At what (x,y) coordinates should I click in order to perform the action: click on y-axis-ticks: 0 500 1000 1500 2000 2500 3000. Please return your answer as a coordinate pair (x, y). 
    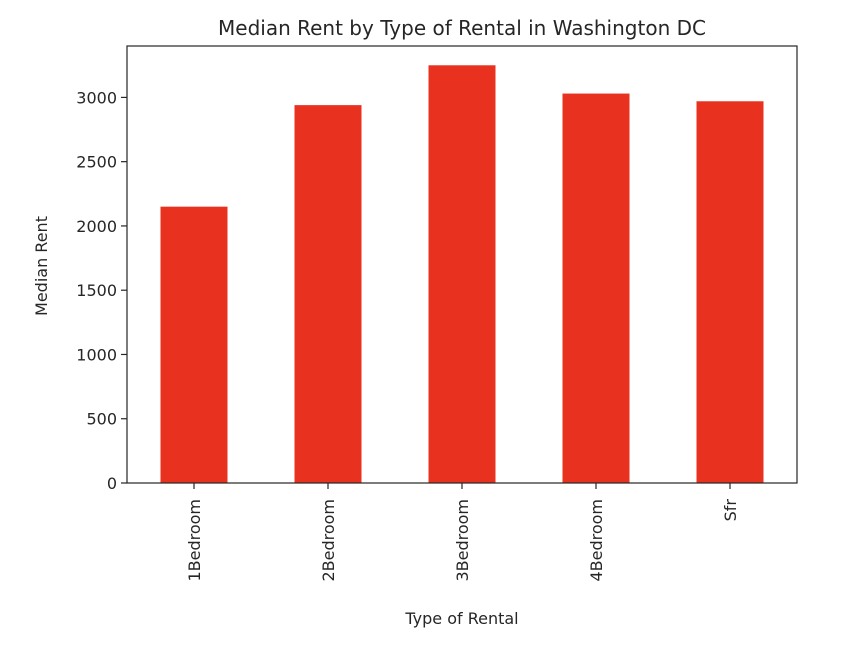
    Looking at the image, I should click on (101, 290).